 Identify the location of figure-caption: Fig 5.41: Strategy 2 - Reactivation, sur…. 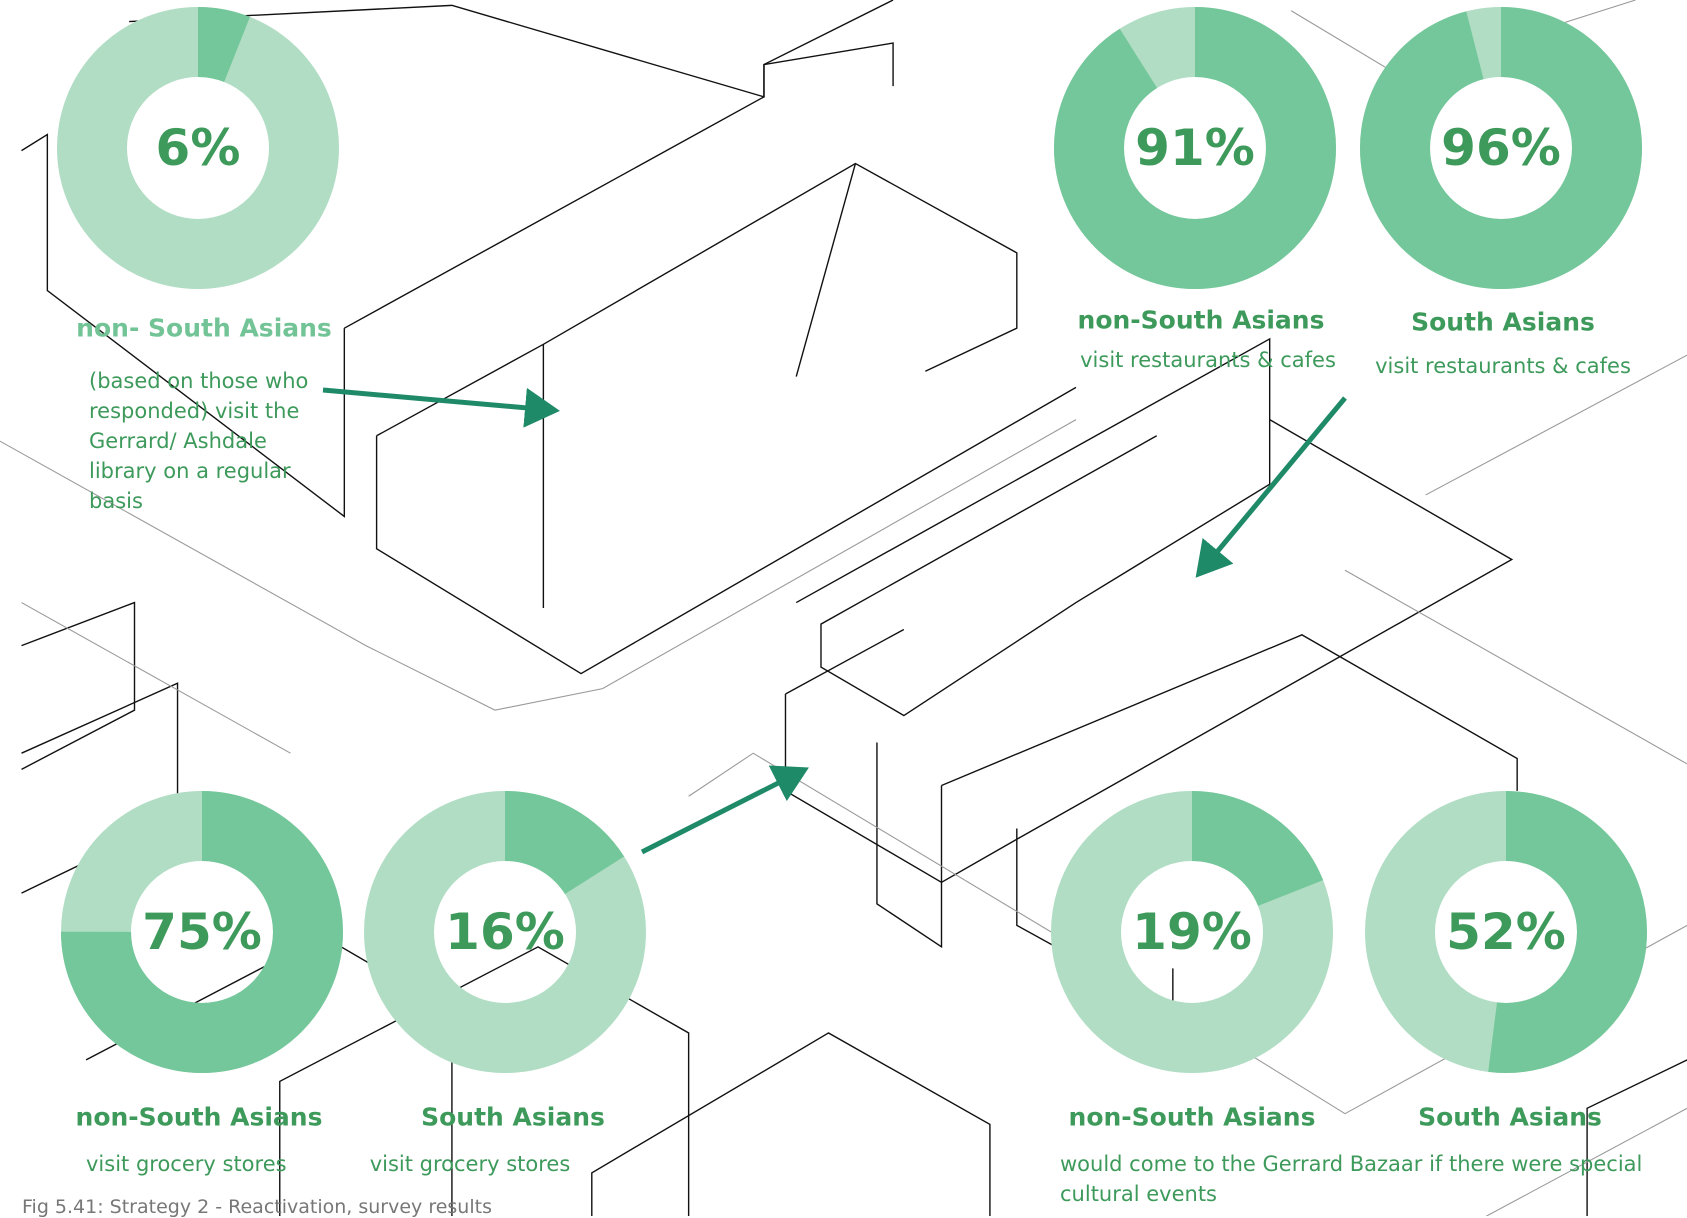
(257, 1207).